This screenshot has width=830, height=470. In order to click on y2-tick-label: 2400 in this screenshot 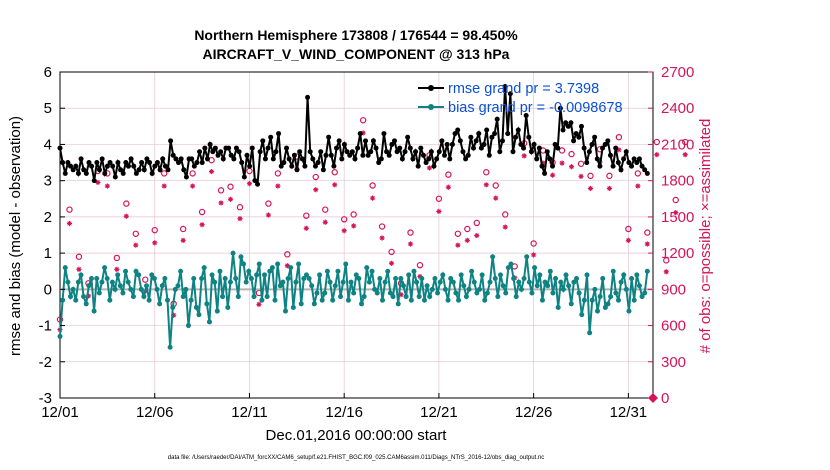, I will do `click(677, 108)`.